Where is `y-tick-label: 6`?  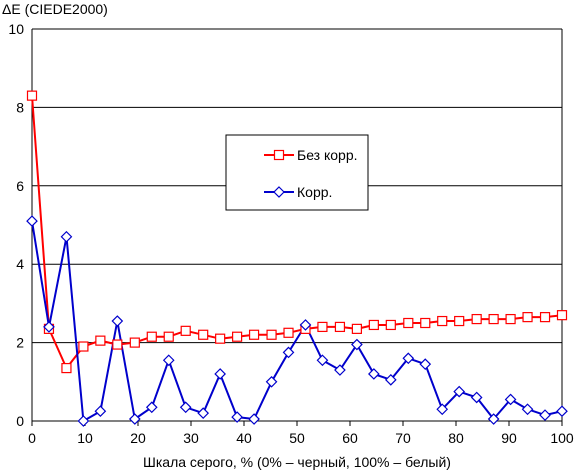 y-tick-label: 6 is located at coordinates (20, 186).